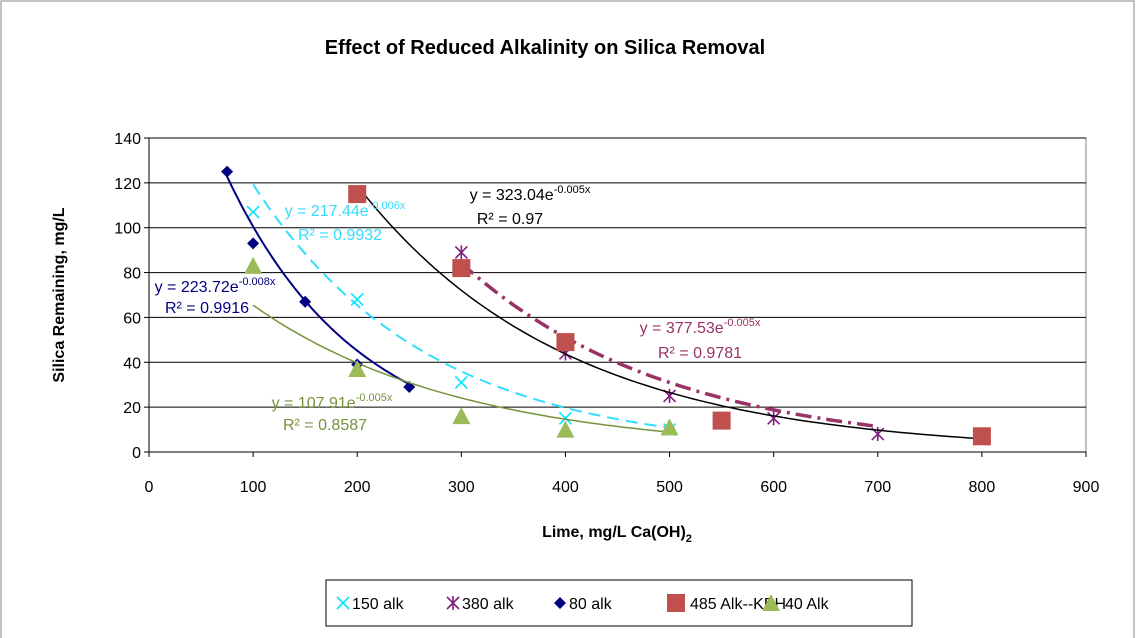 This screenshot has width=1139, height=638. Describe the element at coordinates (461, 487) in the screenshot. I see `x-tick-label: 300` at that location.